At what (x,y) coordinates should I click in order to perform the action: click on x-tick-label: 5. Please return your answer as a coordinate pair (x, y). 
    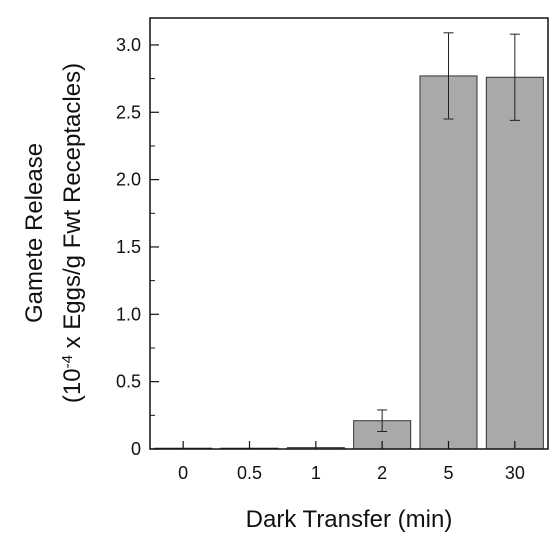
    Looking at the image, I should click on (448, 473).